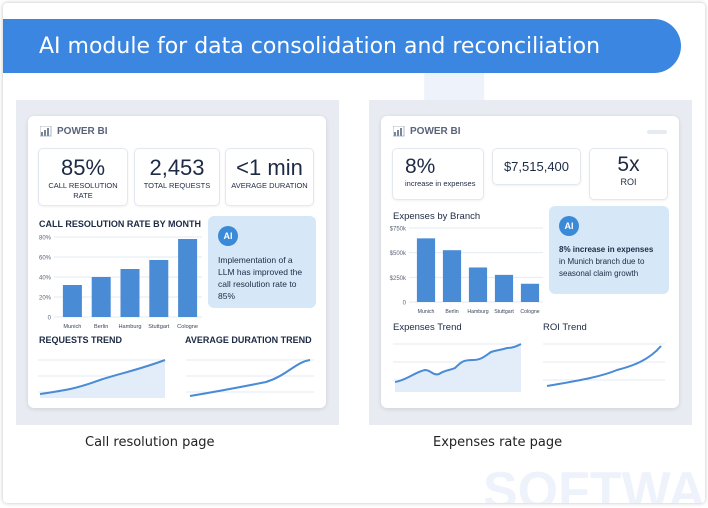  Describe the element at coordinates (81, 340) in the screenshot. I see `requests-trend-title: REQUESTS TREND` at that location.